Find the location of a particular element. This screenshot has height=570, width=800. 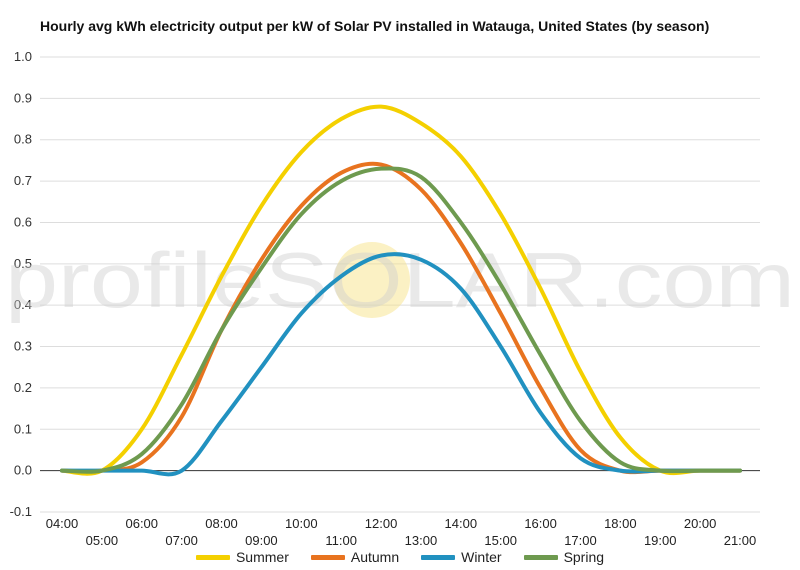

x-tick-label: 21:00 is located at coordinates (740, 540).